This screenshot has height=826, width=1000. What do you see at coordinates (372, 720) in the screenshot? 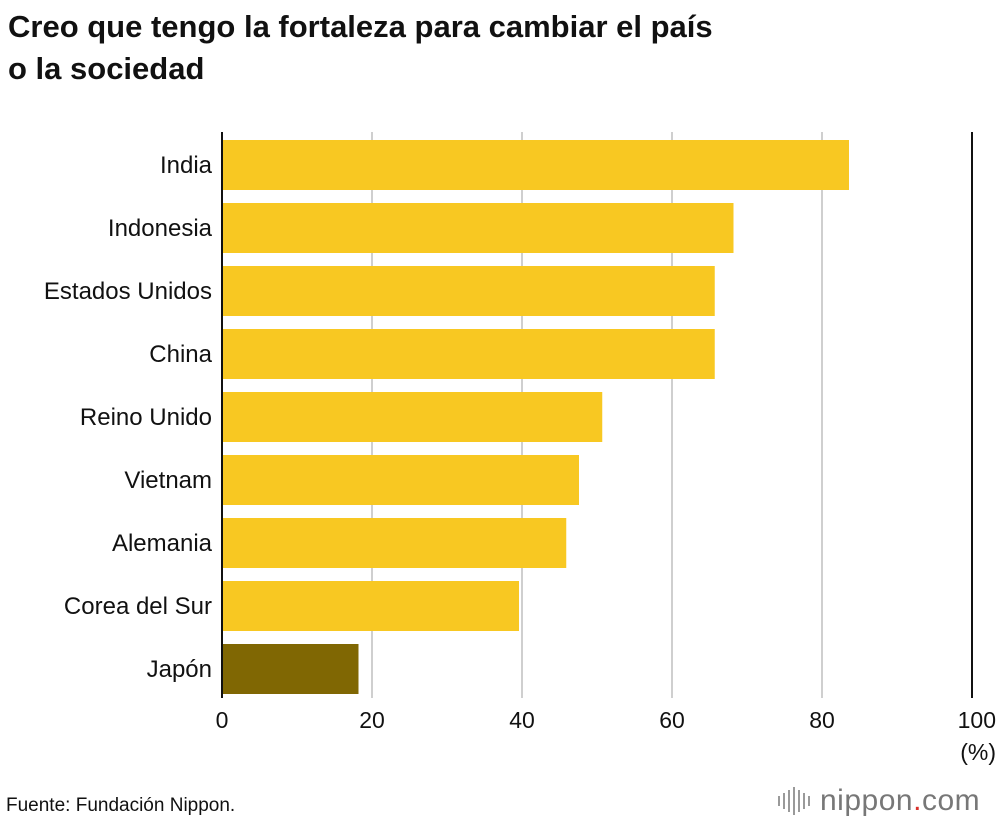
I see `x-tick-label-20: 20` at bounding box center [372, 720].